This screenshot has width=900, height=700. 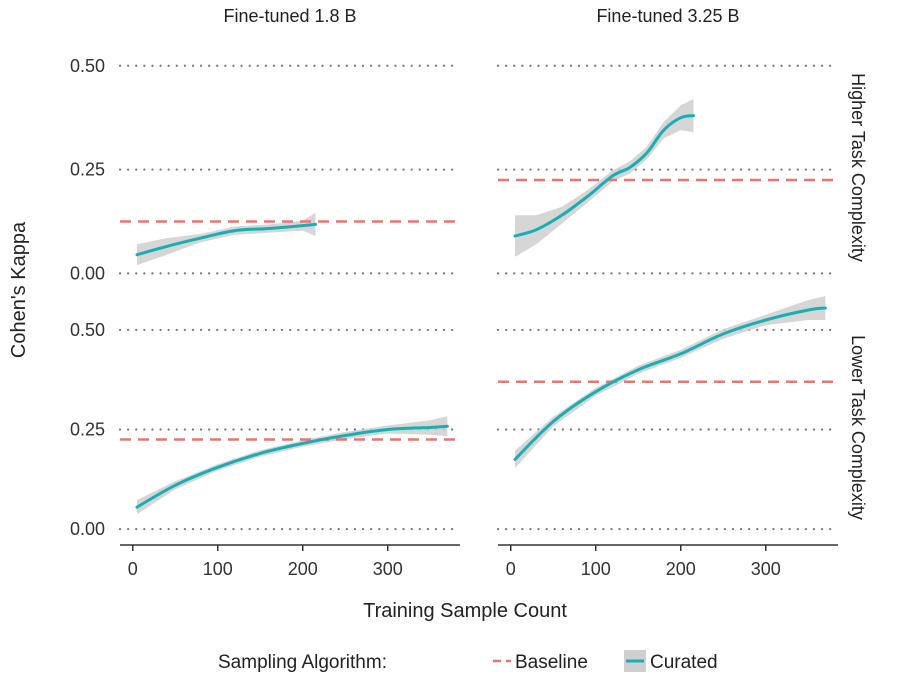 I want to click on legend-title: Sampling Algorithm:, so click(x=302, y=662).